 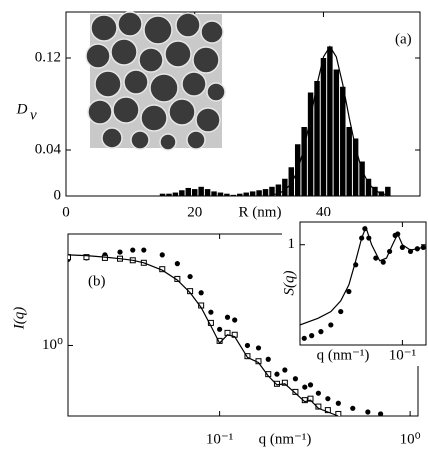 What do you see at coordinates (52, 345) in the screenshot?
I see `y-tick-label: 10⁰` at bounding box center [52, 345].